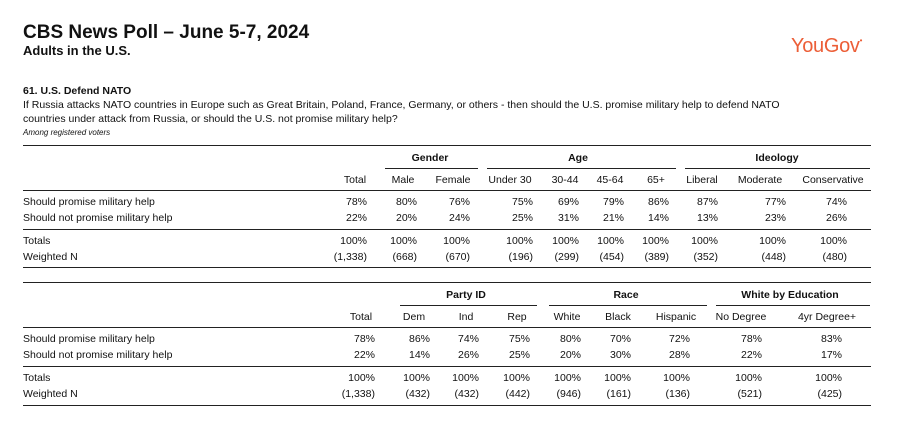 The width and height of the screenshot is (900, 438). What do you see at coordinates (457, 257) in the screenshot?
I see `table-cell: (670)` at bounding box center [457, 257].